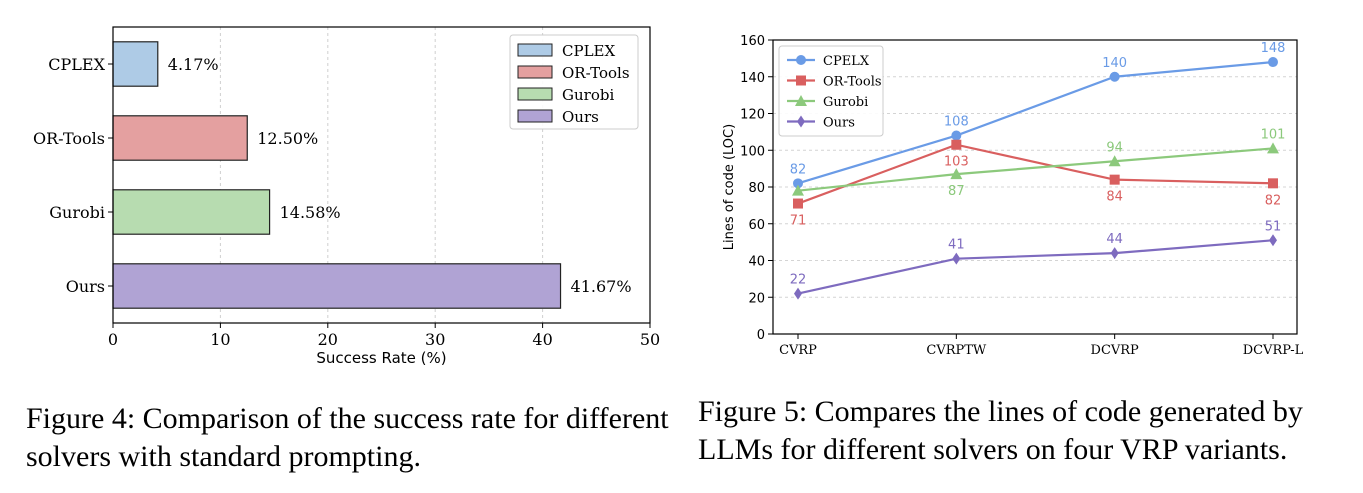  Describe the element at coordinates (756, 298) in the screenshot. I see `y-tick-label-20: 20` at that location.